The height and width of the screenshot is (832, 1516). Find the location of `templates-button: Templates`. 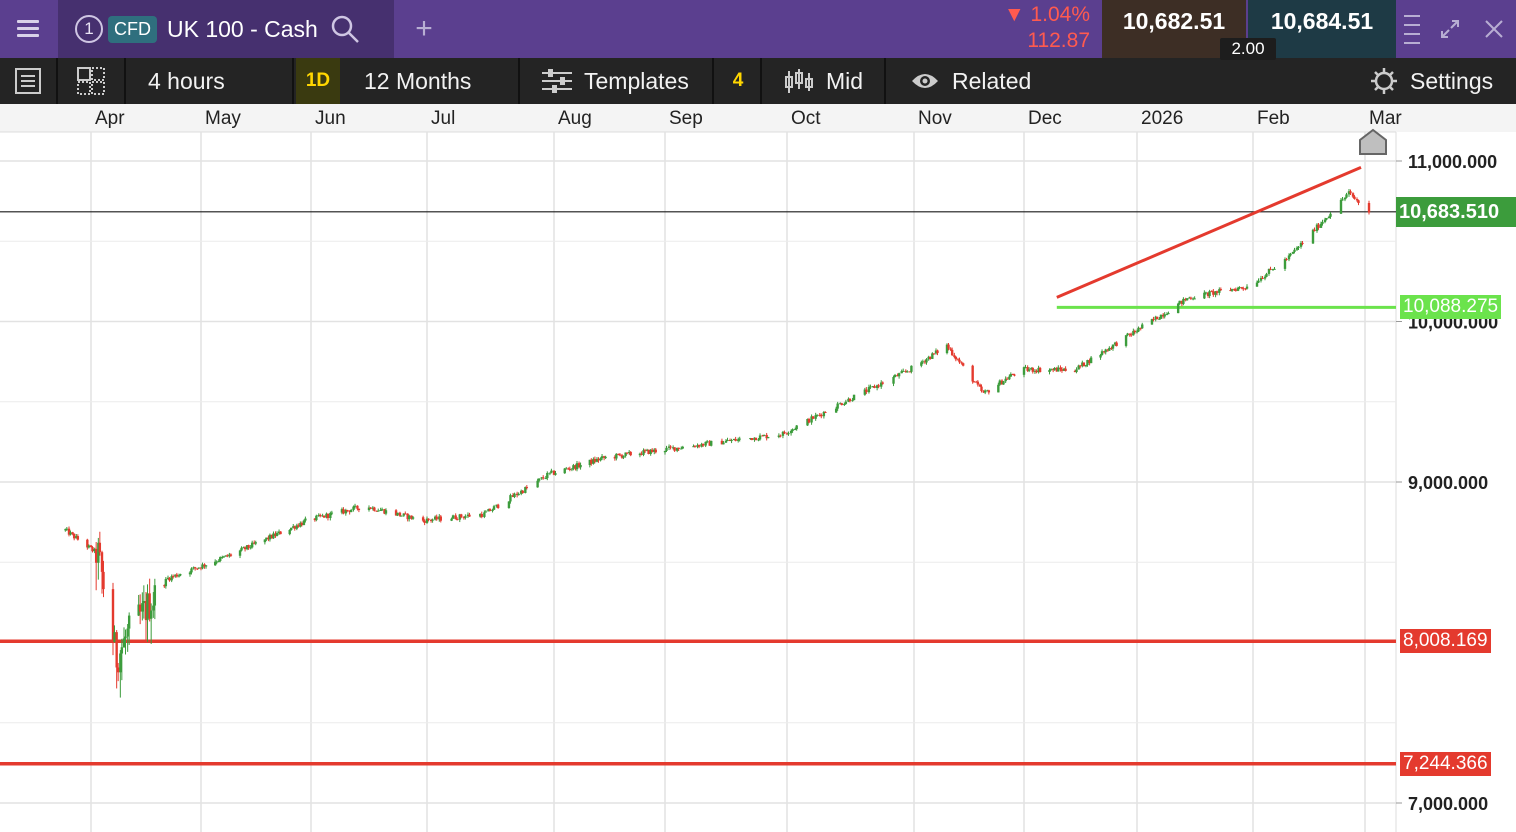

templates-button: Templates is located at coordinates (618, 81).